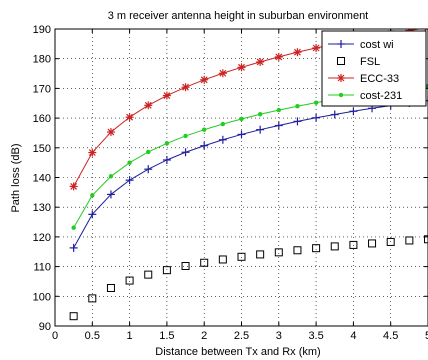 The image size is (428, 360). Describe the element at coordinates (42, 60) in the screenshot. I see `y-tick-label: 180` at that location.